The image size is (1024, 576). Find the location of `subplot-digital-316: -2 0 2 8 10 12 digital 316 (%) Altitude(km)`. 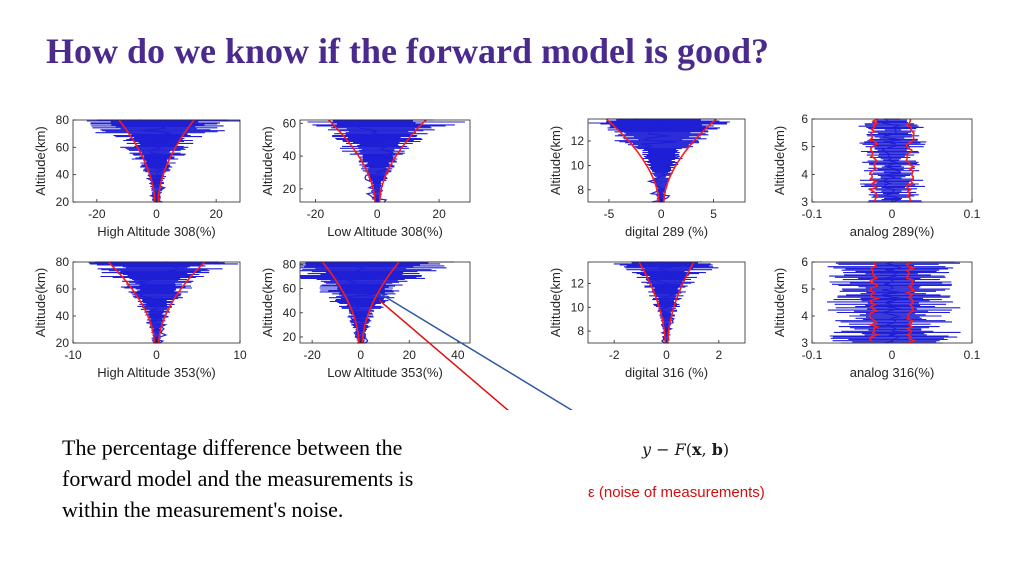

subplot-digital-316: -2 0 2 8 10 12 digital 316 (%) Altitude(km) is located at coordinates (647, 320).